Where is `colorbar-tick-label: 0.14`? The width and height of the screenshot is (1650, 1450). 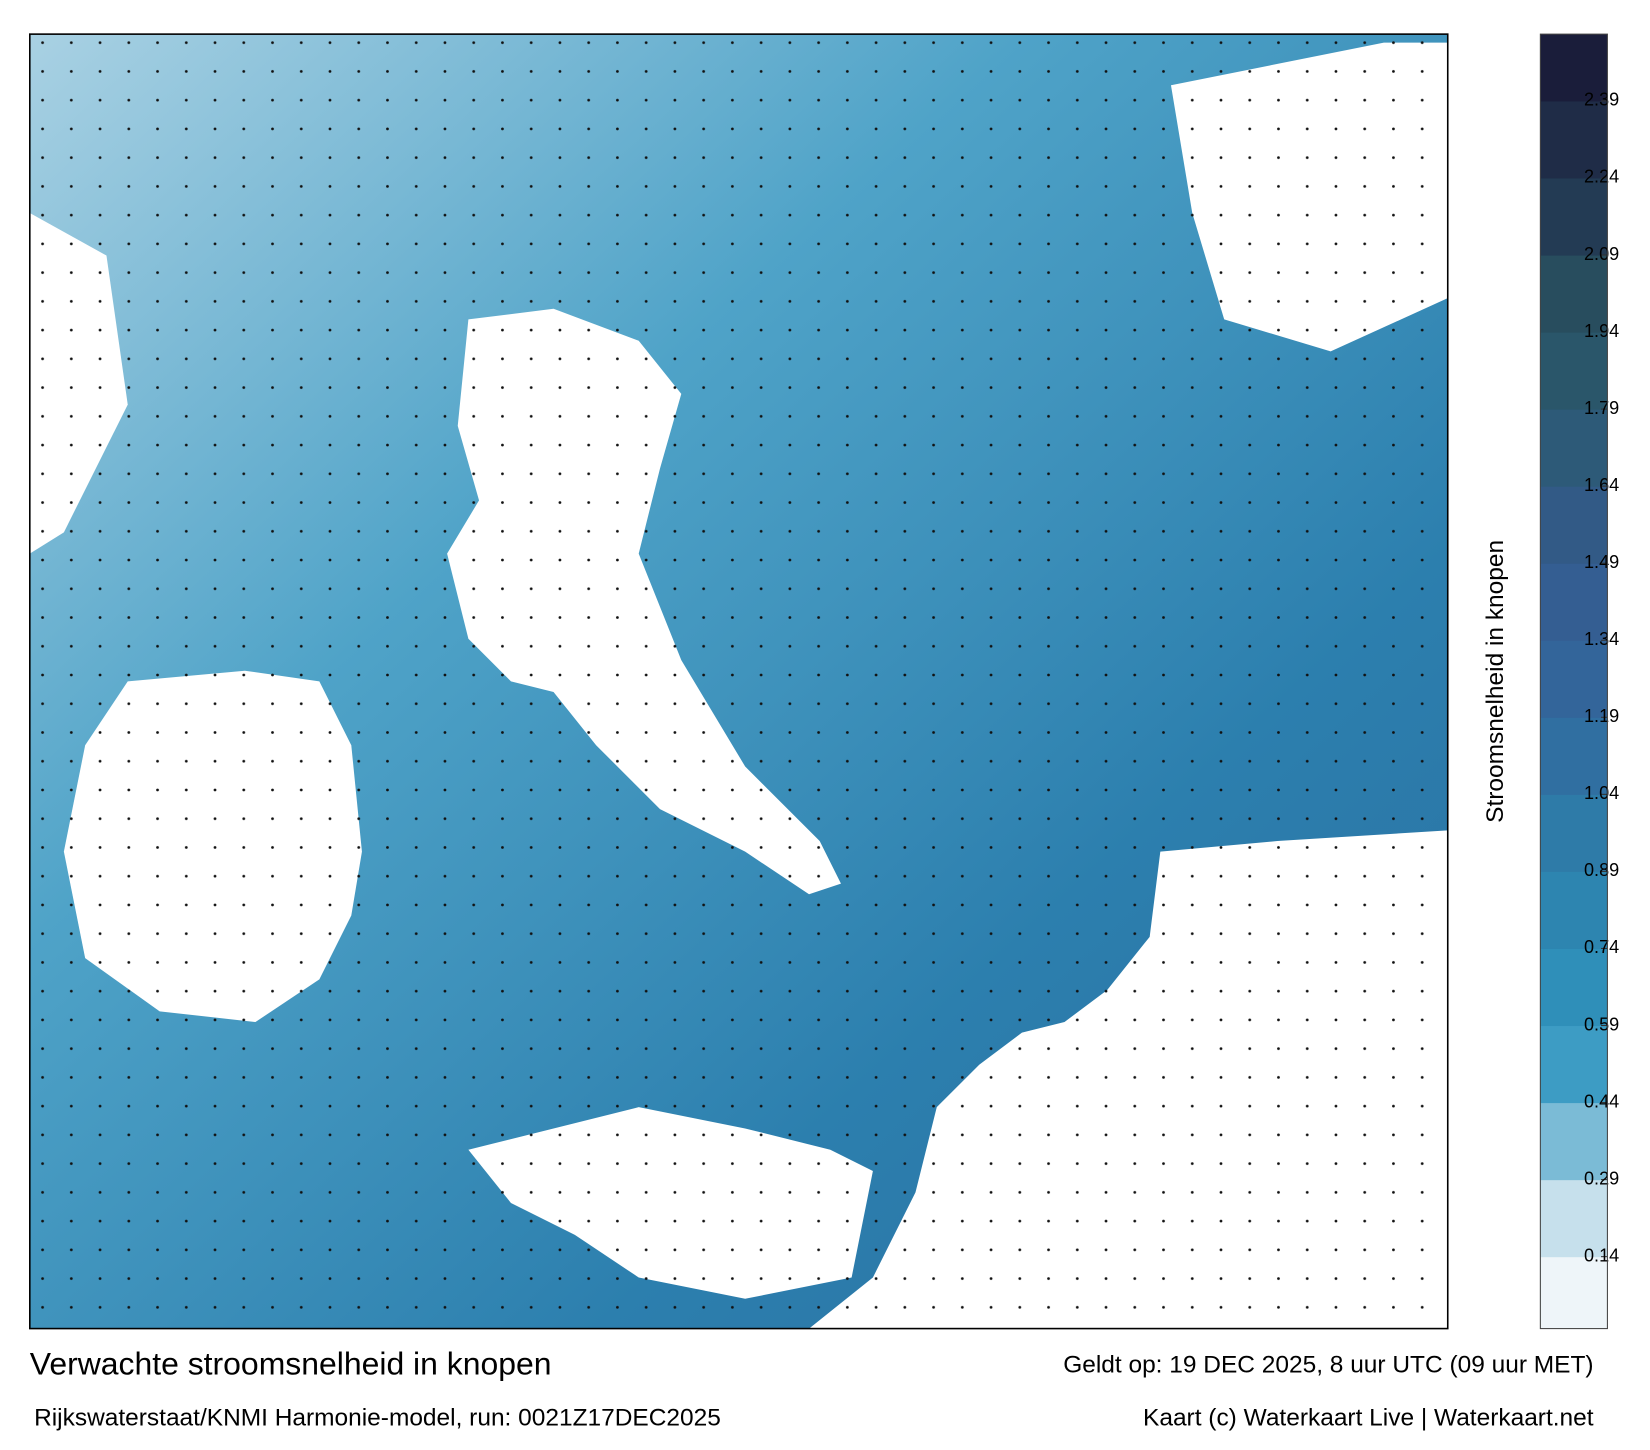 colorbar-tick-label: 0.14 is located at coordinates (1601, 1255).